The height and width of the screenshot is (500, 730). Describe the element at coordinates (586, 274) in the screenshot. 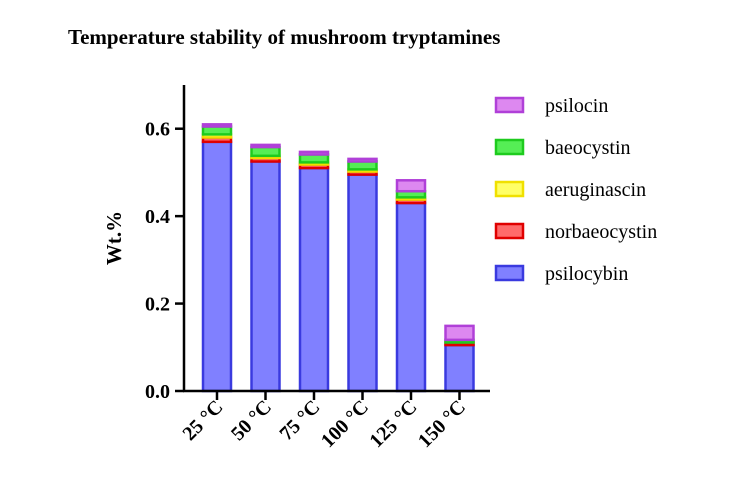

I see `legend-label-psilocybin: psilocybin` at that location.